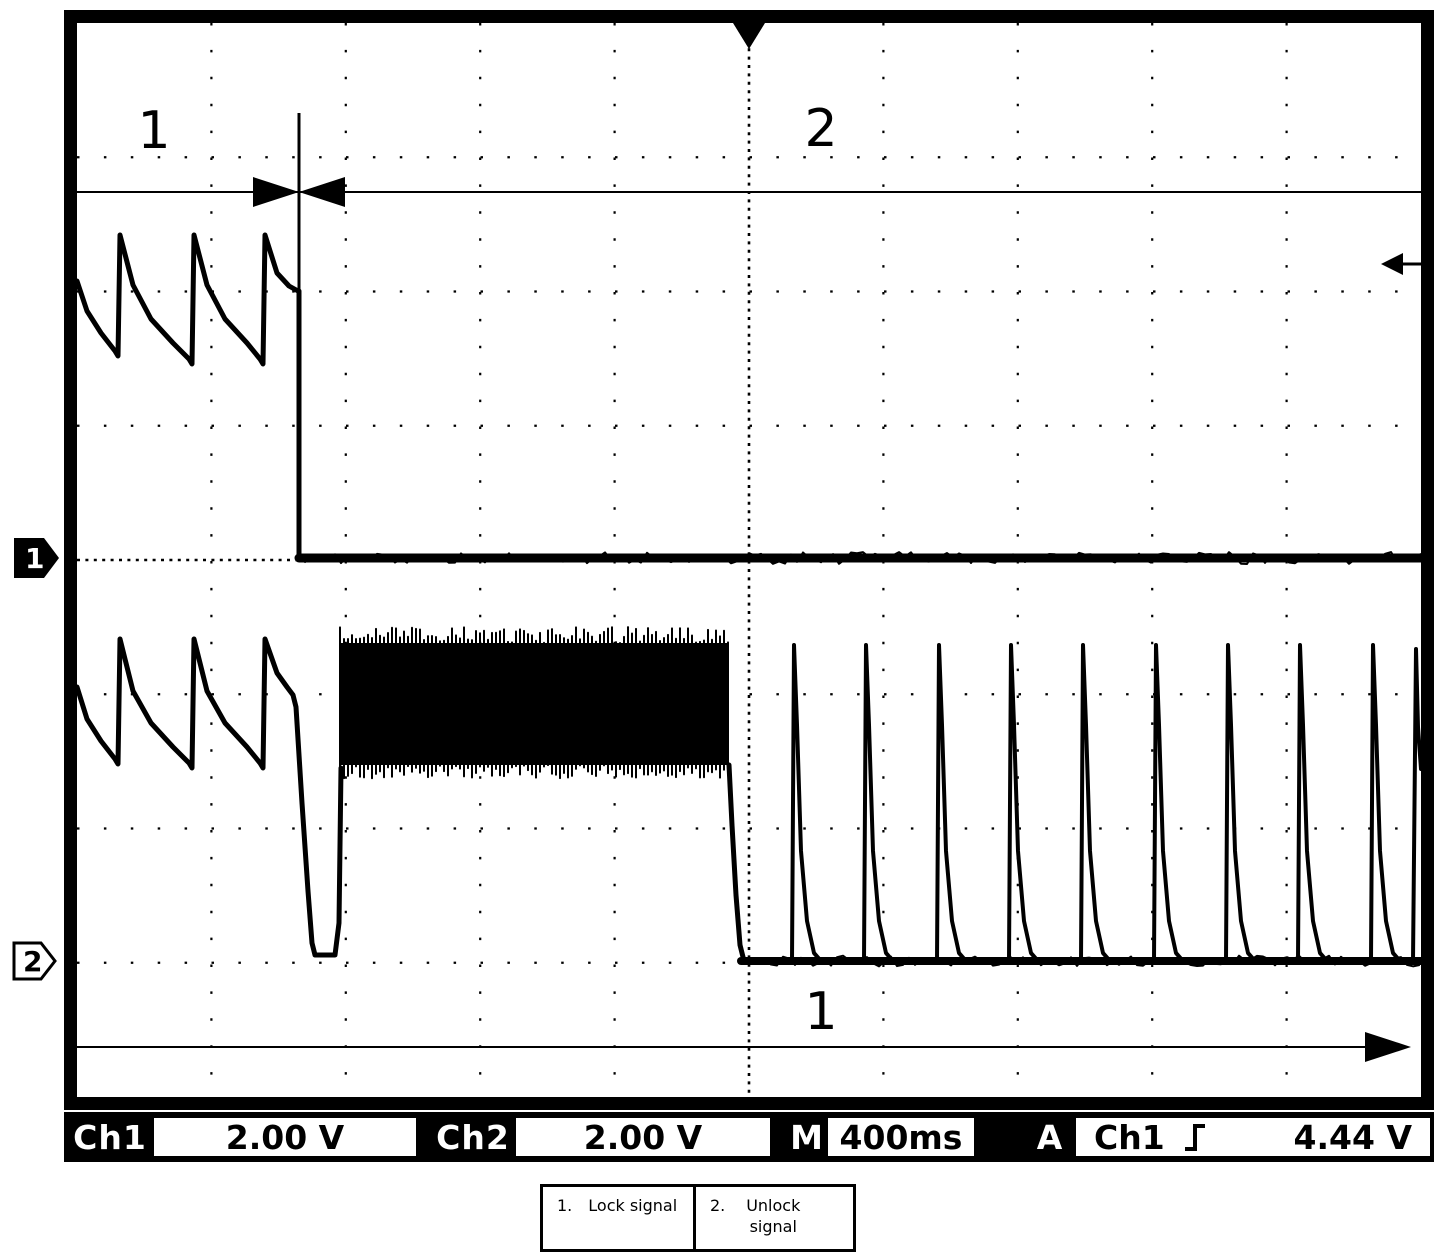 This screenshot has height=1260, width=1456. I want to click on annotation-lock-region: 1, so click(153, 131).